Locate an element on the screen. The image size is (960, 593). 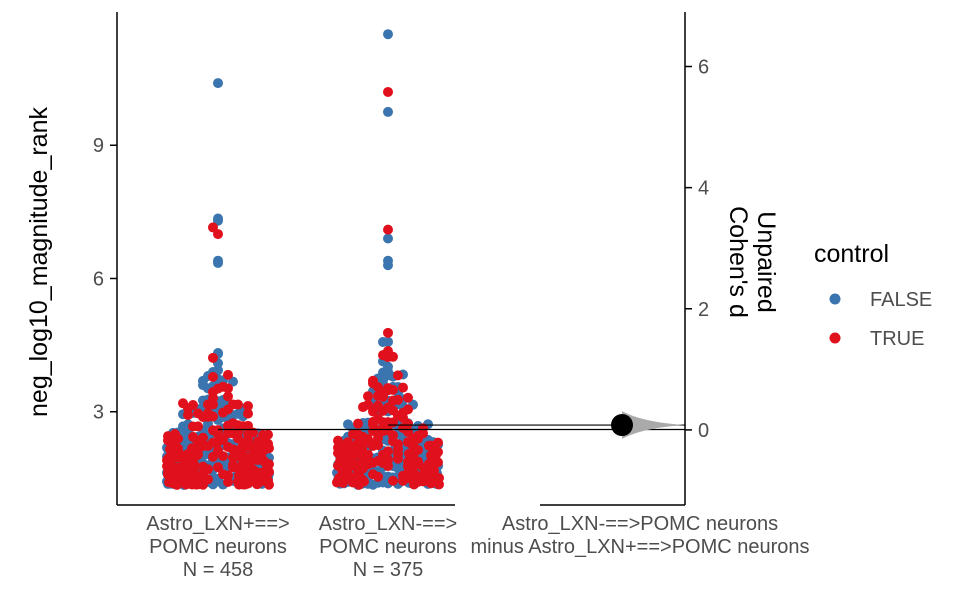
group2-label: Astro_LXN-==> POMC neurons is located at coordinates (388, 535).